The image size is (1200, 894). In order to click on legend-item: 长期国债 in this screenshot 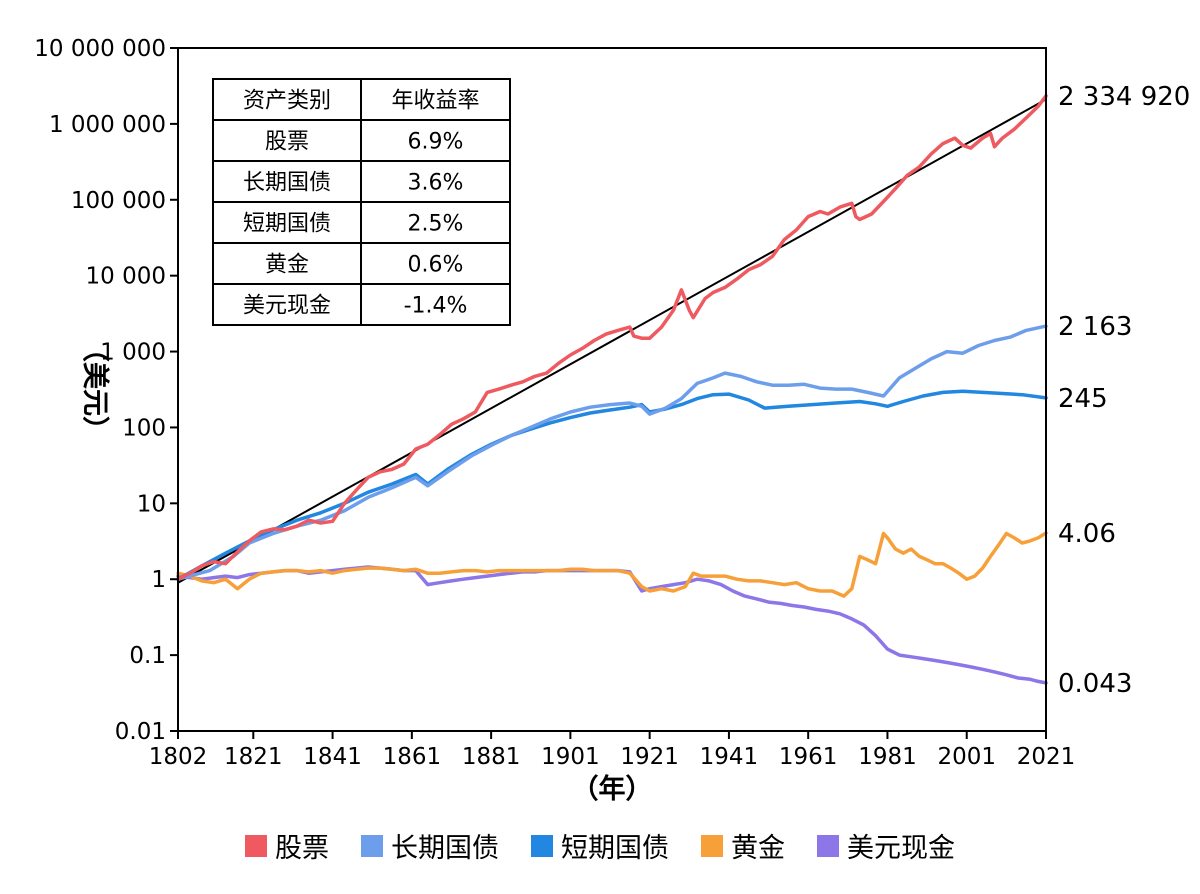, I will do `click(430, 845)`.